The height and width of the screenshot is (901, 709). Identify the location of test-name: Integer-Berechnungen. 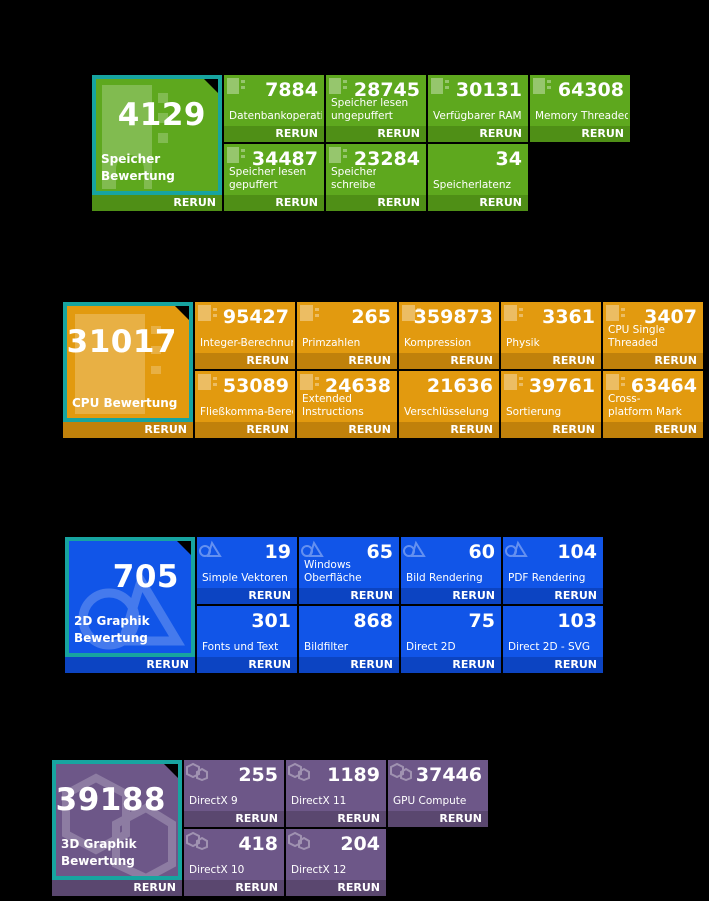
(246, 343).